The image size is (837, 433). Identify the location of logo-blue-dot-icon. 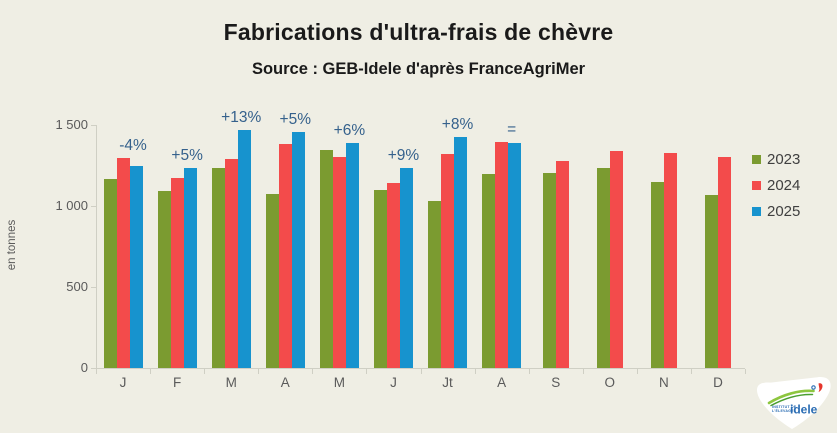
(813, 387).